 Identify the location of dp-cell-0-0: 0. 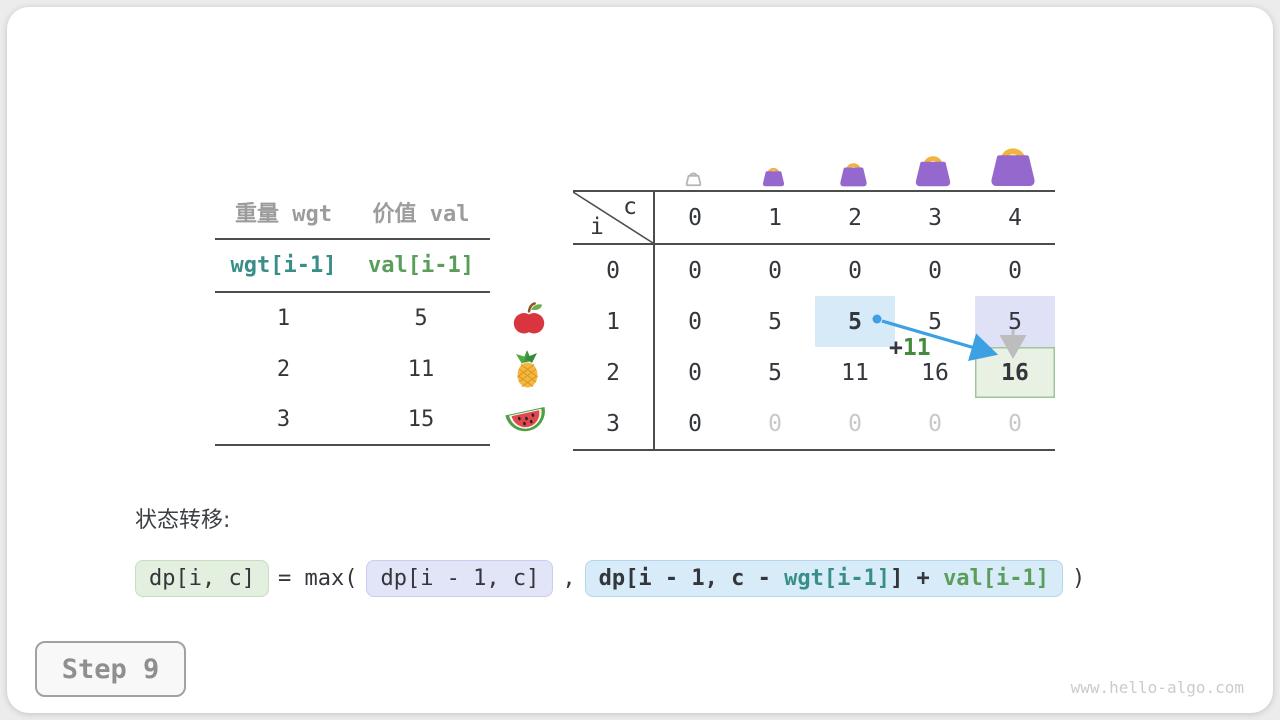
(695, 270).